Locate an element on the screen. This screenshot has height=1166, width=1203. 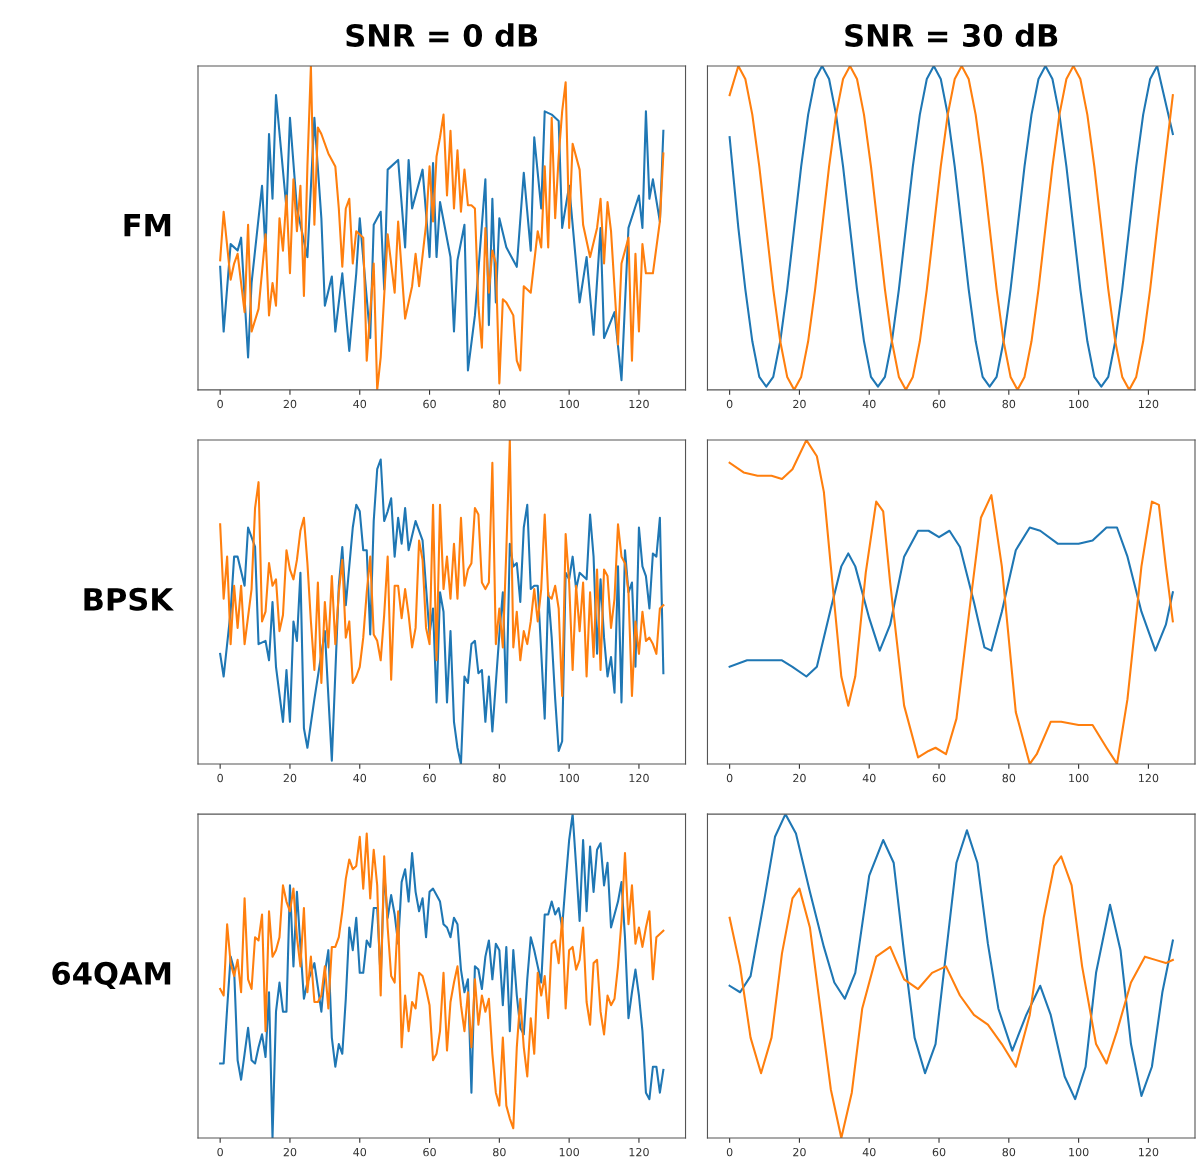
y-axis-title: BPSK is located at coordinates (129, 599).